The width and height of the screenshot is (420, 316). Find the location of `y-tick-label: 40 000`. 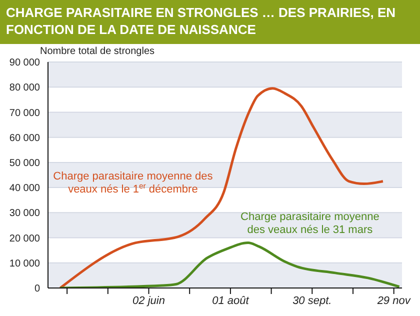

y-tick-label: 40 000 is located at coordinates (24, 188).